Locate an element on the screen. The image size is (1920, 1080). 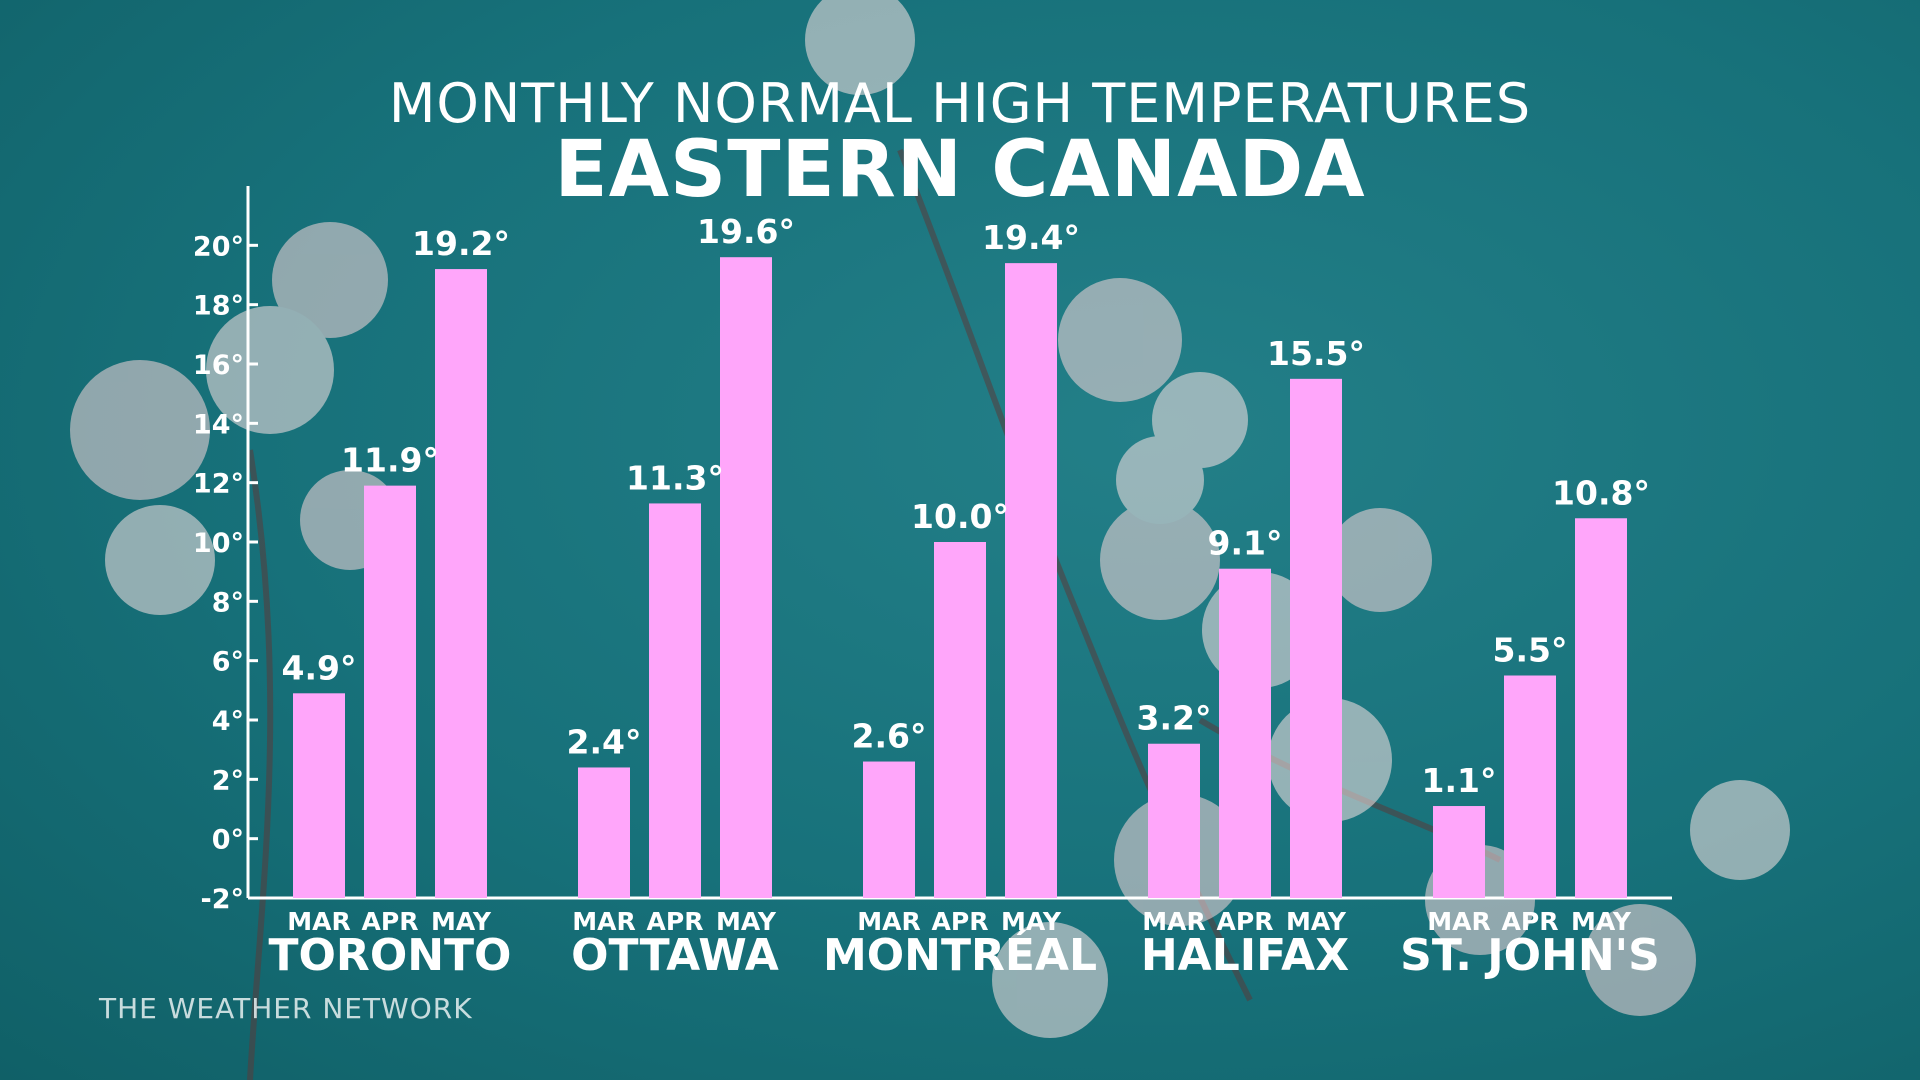
bar-ottawa-apr is located at coordinates (675, 700).